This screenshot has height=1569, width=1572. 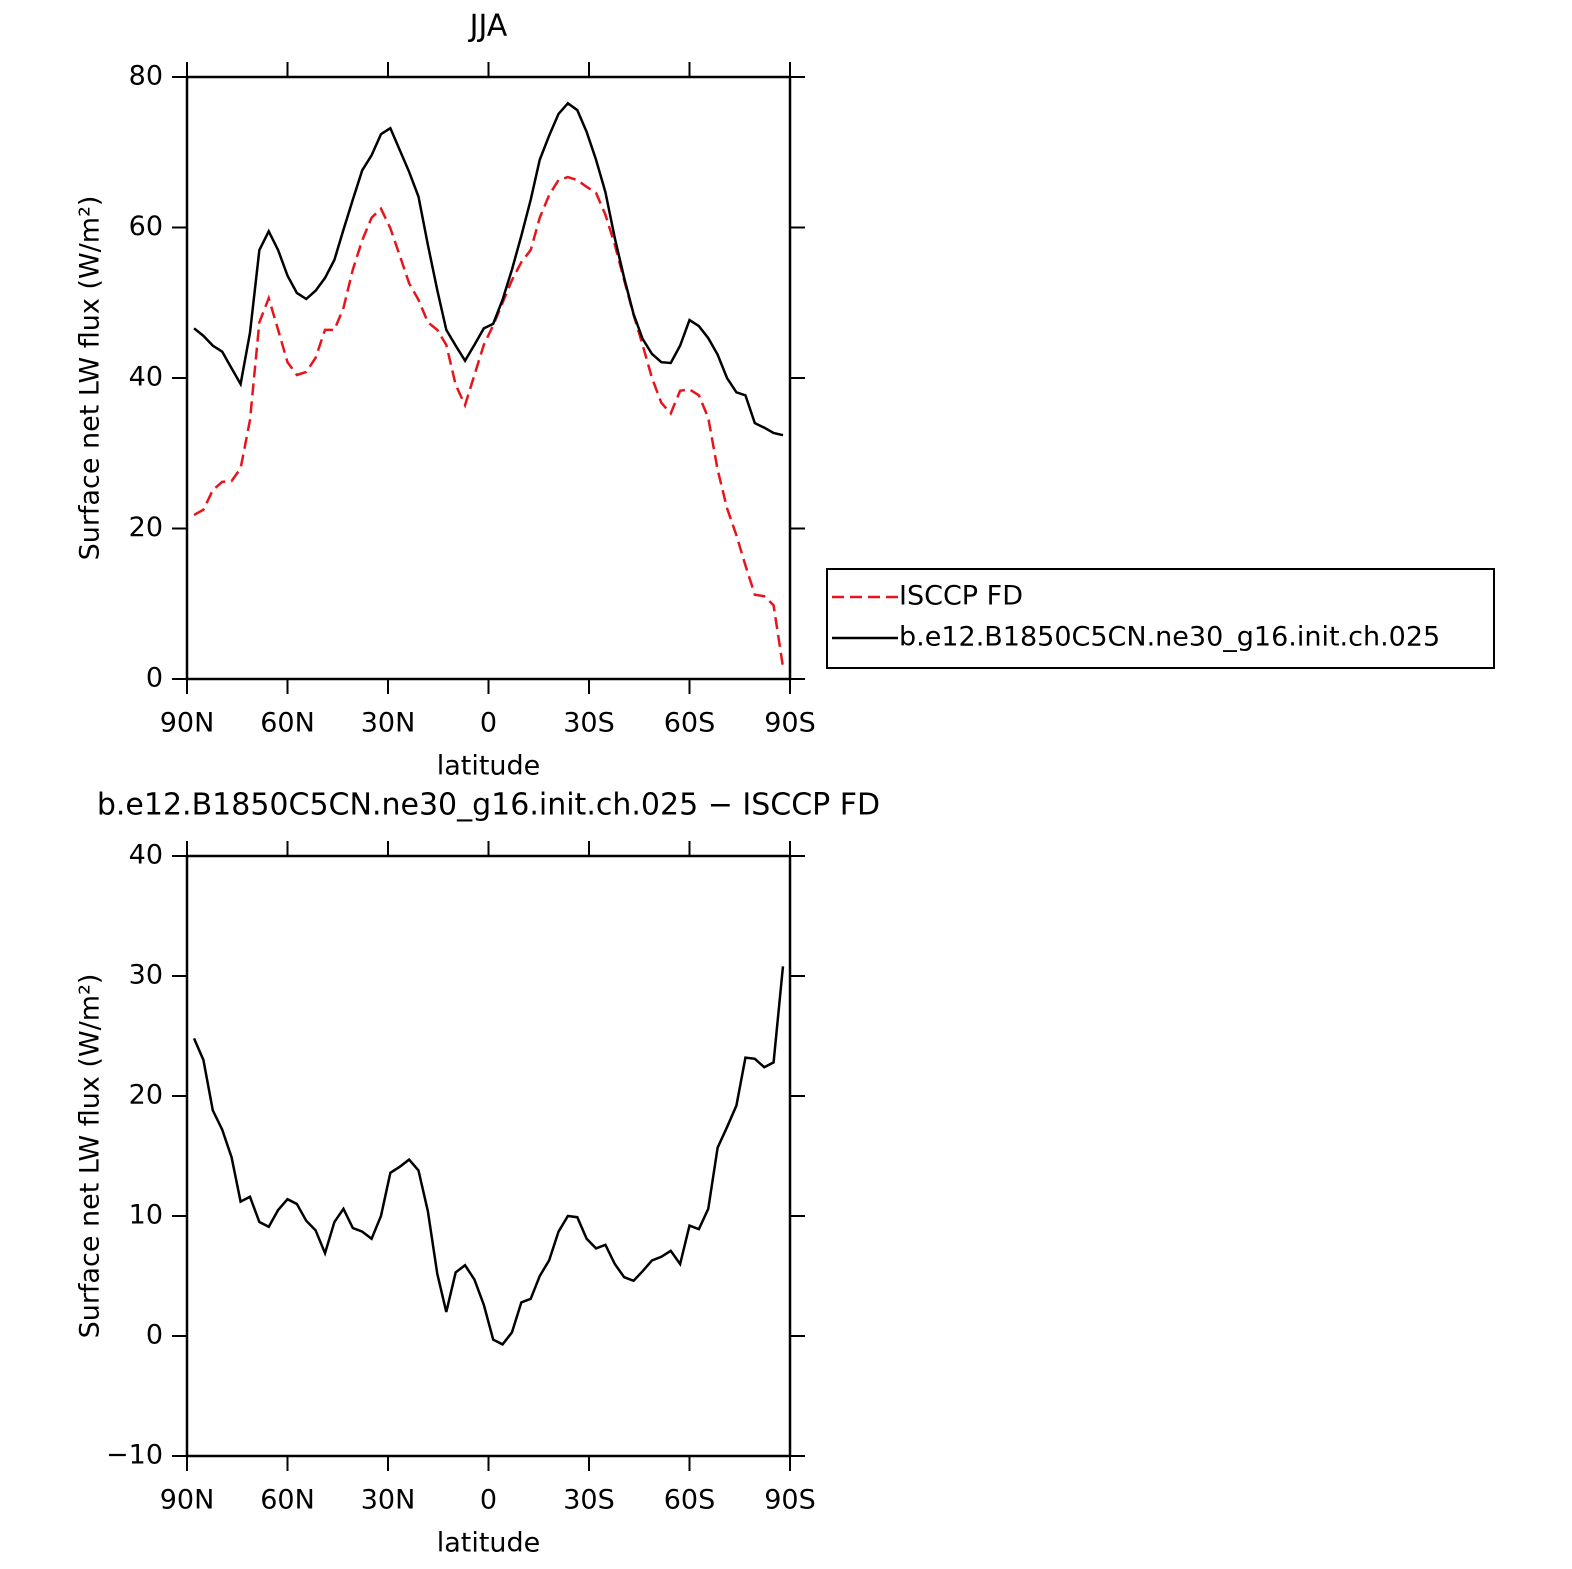 What do you see at coordinates (146, 1215) in the screenshot?
I see `y-tick-label: 10` at bounding box center [146, 1215].